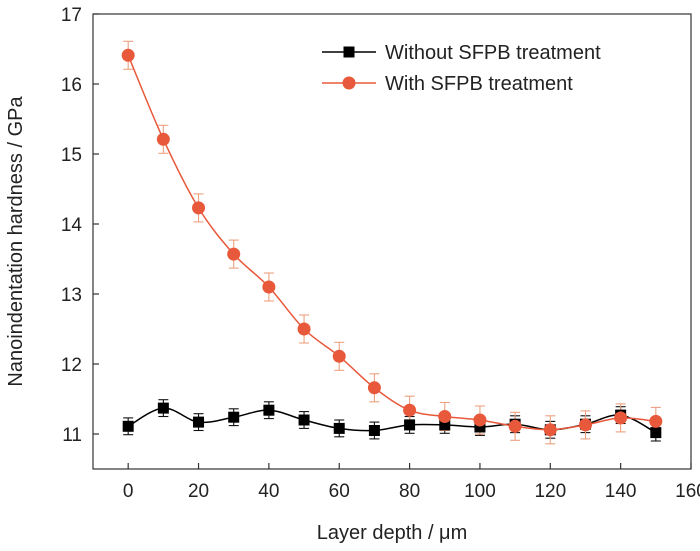 This screenshot has height=551, width=700. What do you see at coordinates (72, 435) in the screenshot?
I see `y-tick-label: 11` at bounding box center [72, 435].